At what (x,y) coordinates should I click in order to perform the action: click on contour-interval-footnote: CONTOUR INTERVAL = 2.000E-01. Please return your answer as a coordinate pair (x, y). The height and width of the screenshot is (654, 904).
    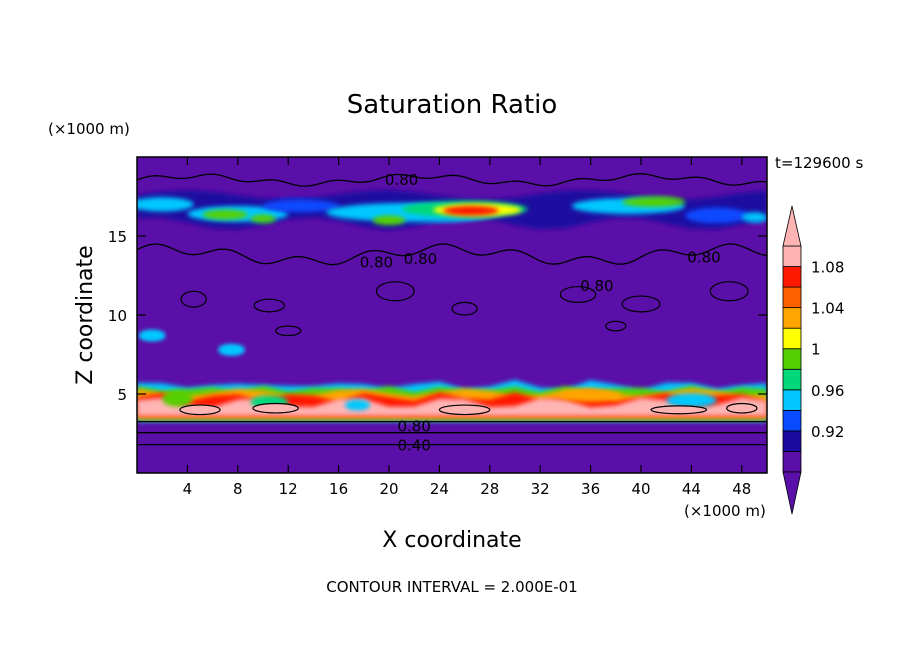
    Looking at the image, I should click on (451, 587).